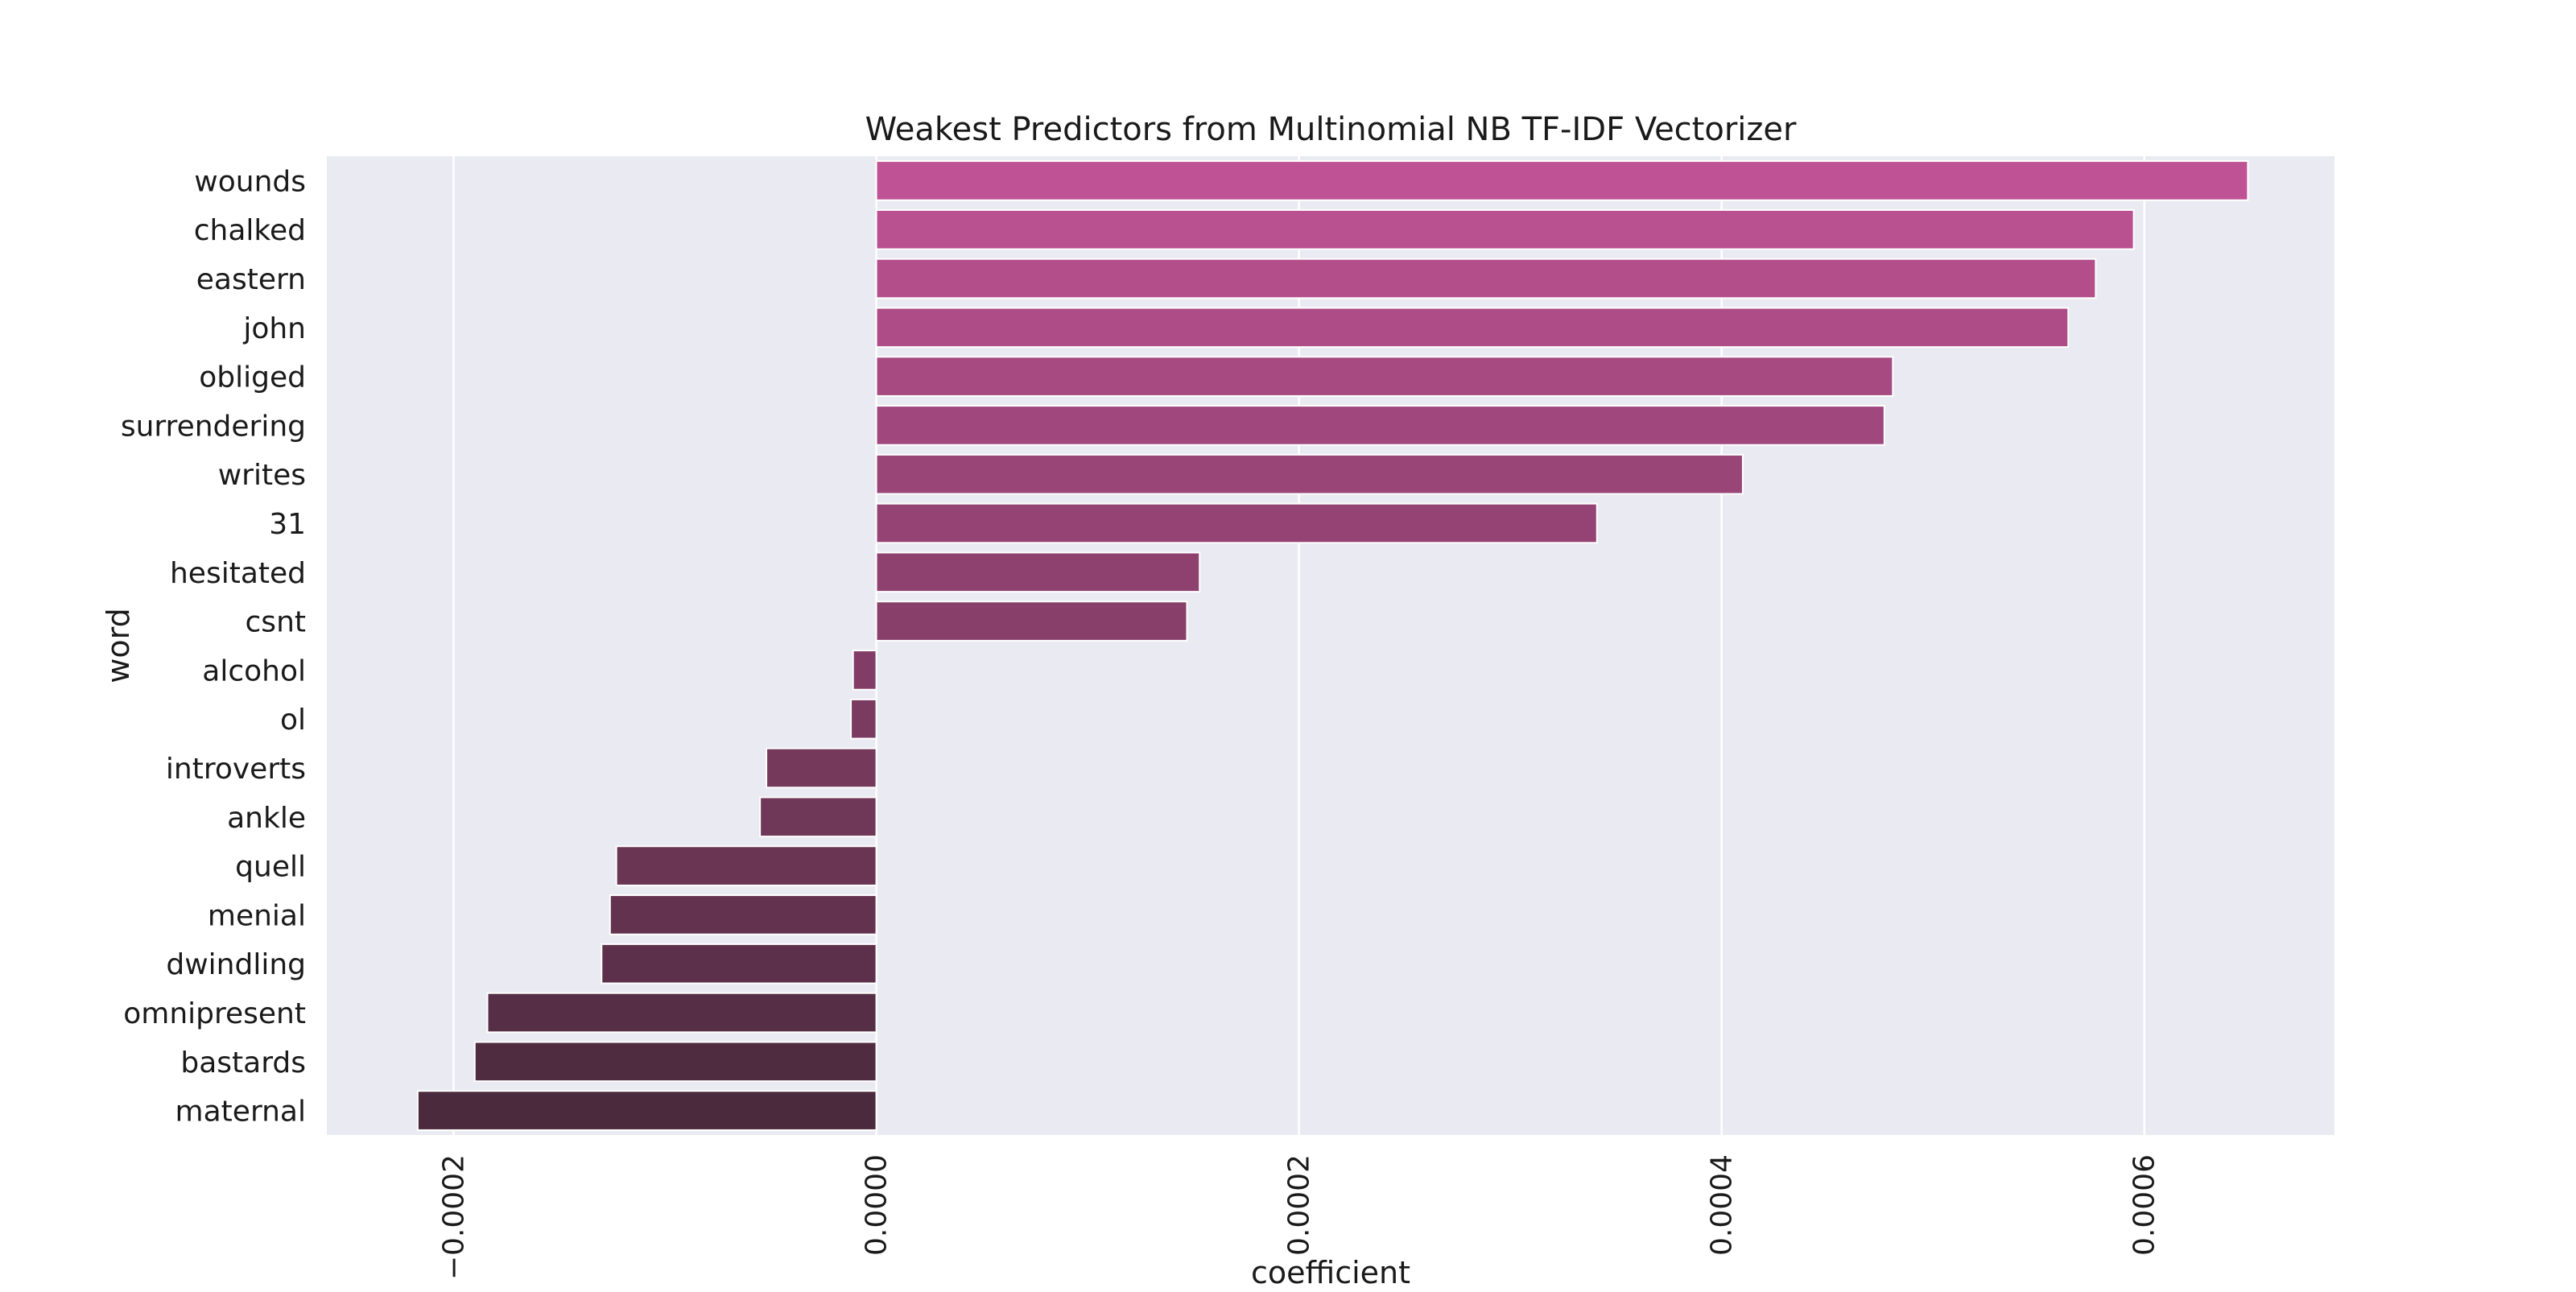 The width and height of the screenshot is (2576, 1292). I want to click on bar-ol, so click(863, 719).